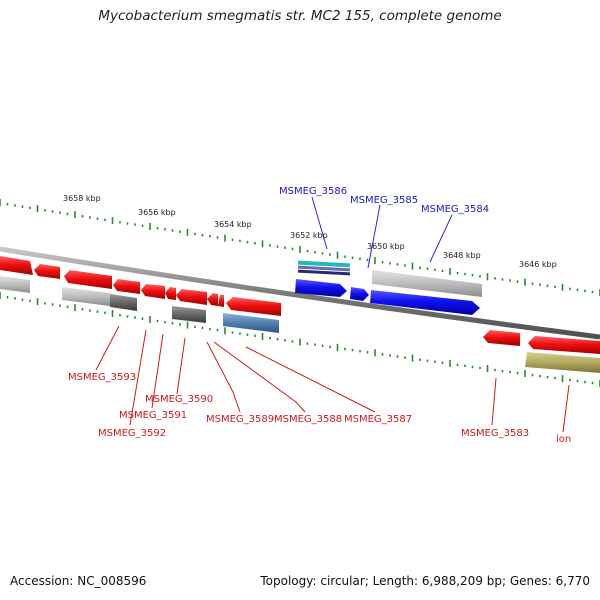  Describe the element at coordinates (324, 268) in the screenshot. I see `gene-msmeg-3586-b` at that location.